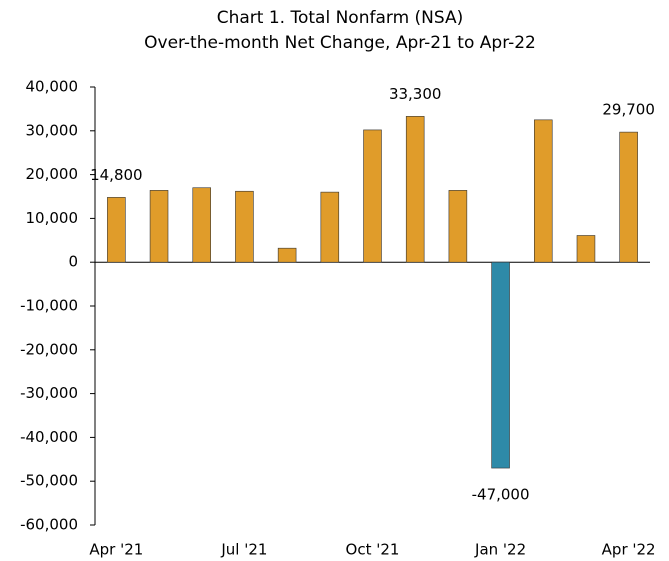  Describe the element at coordinates (373, 550) in the screenshot. I see `x-tick-label: Oct '21` at that location.